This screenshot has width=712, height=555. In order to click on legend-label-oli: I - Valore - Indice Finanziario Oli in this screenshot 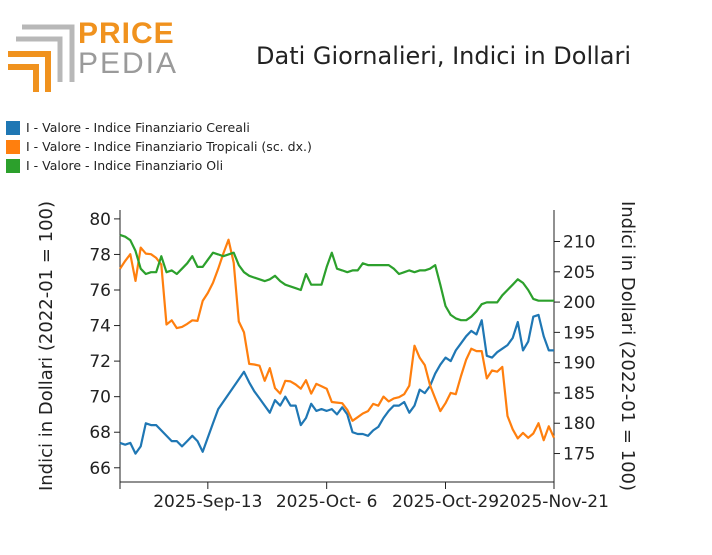, I will do `click(125, 165)`.